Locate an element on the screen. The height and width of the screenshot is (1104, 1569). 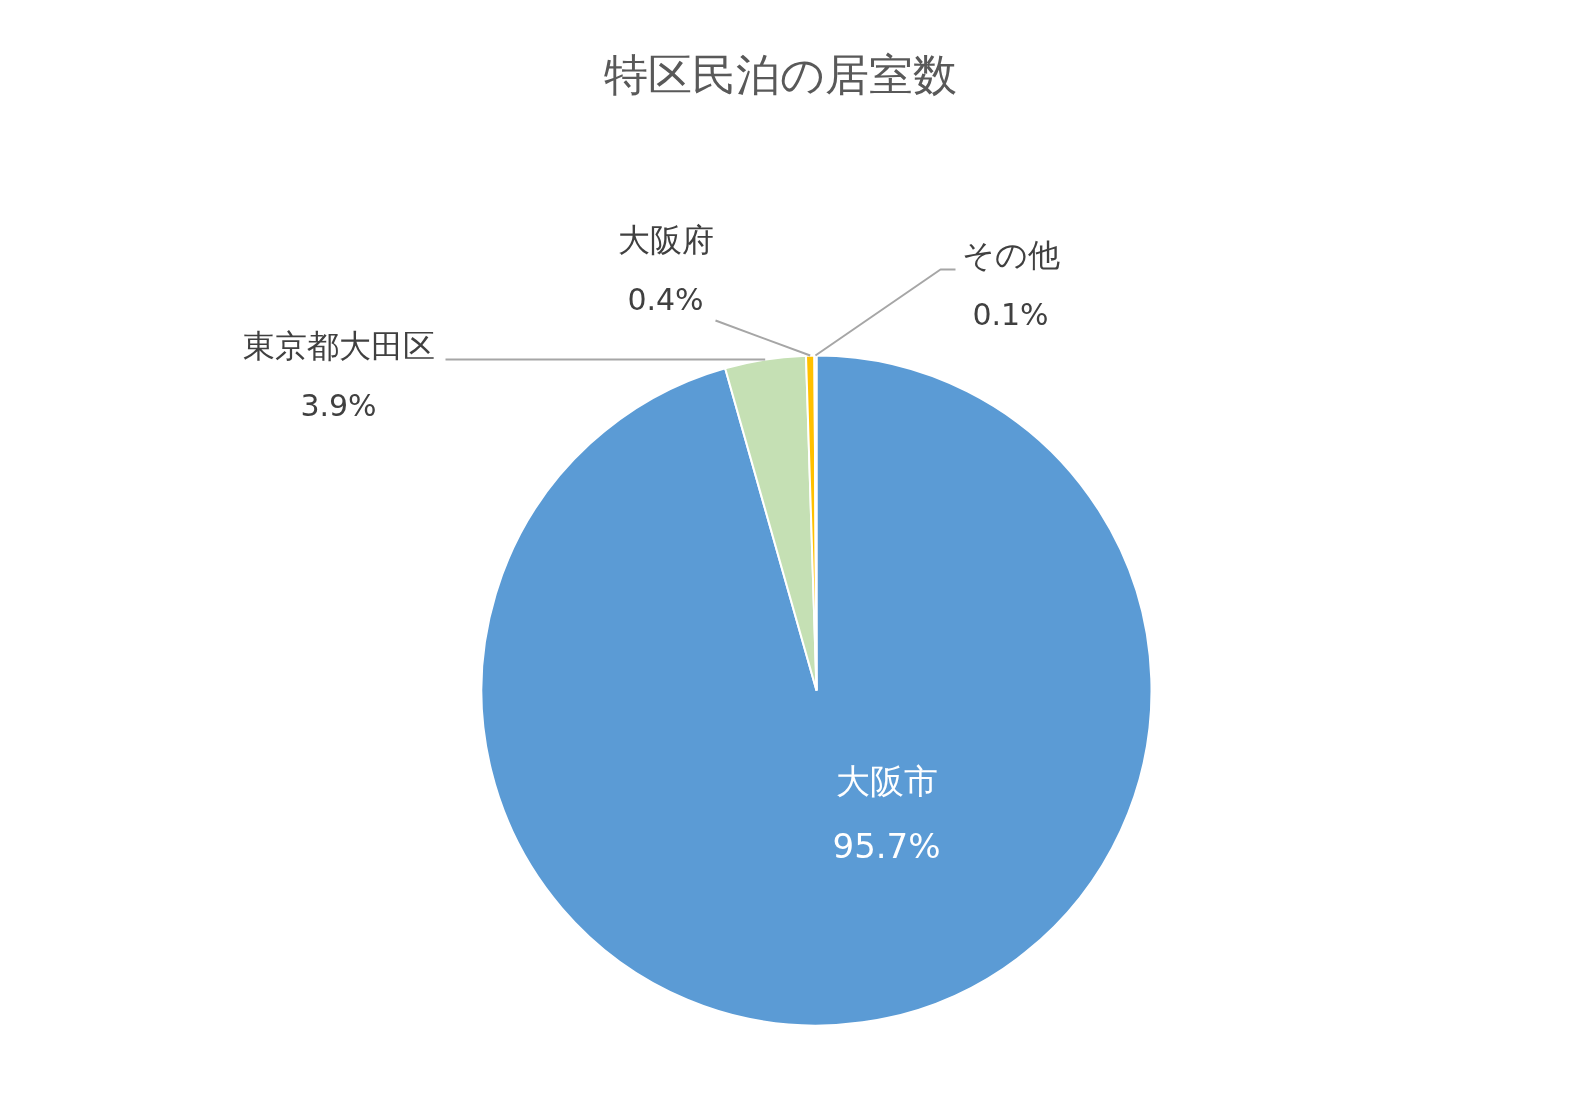
data-label: 0.1% is located at coordinates (1010, 314).